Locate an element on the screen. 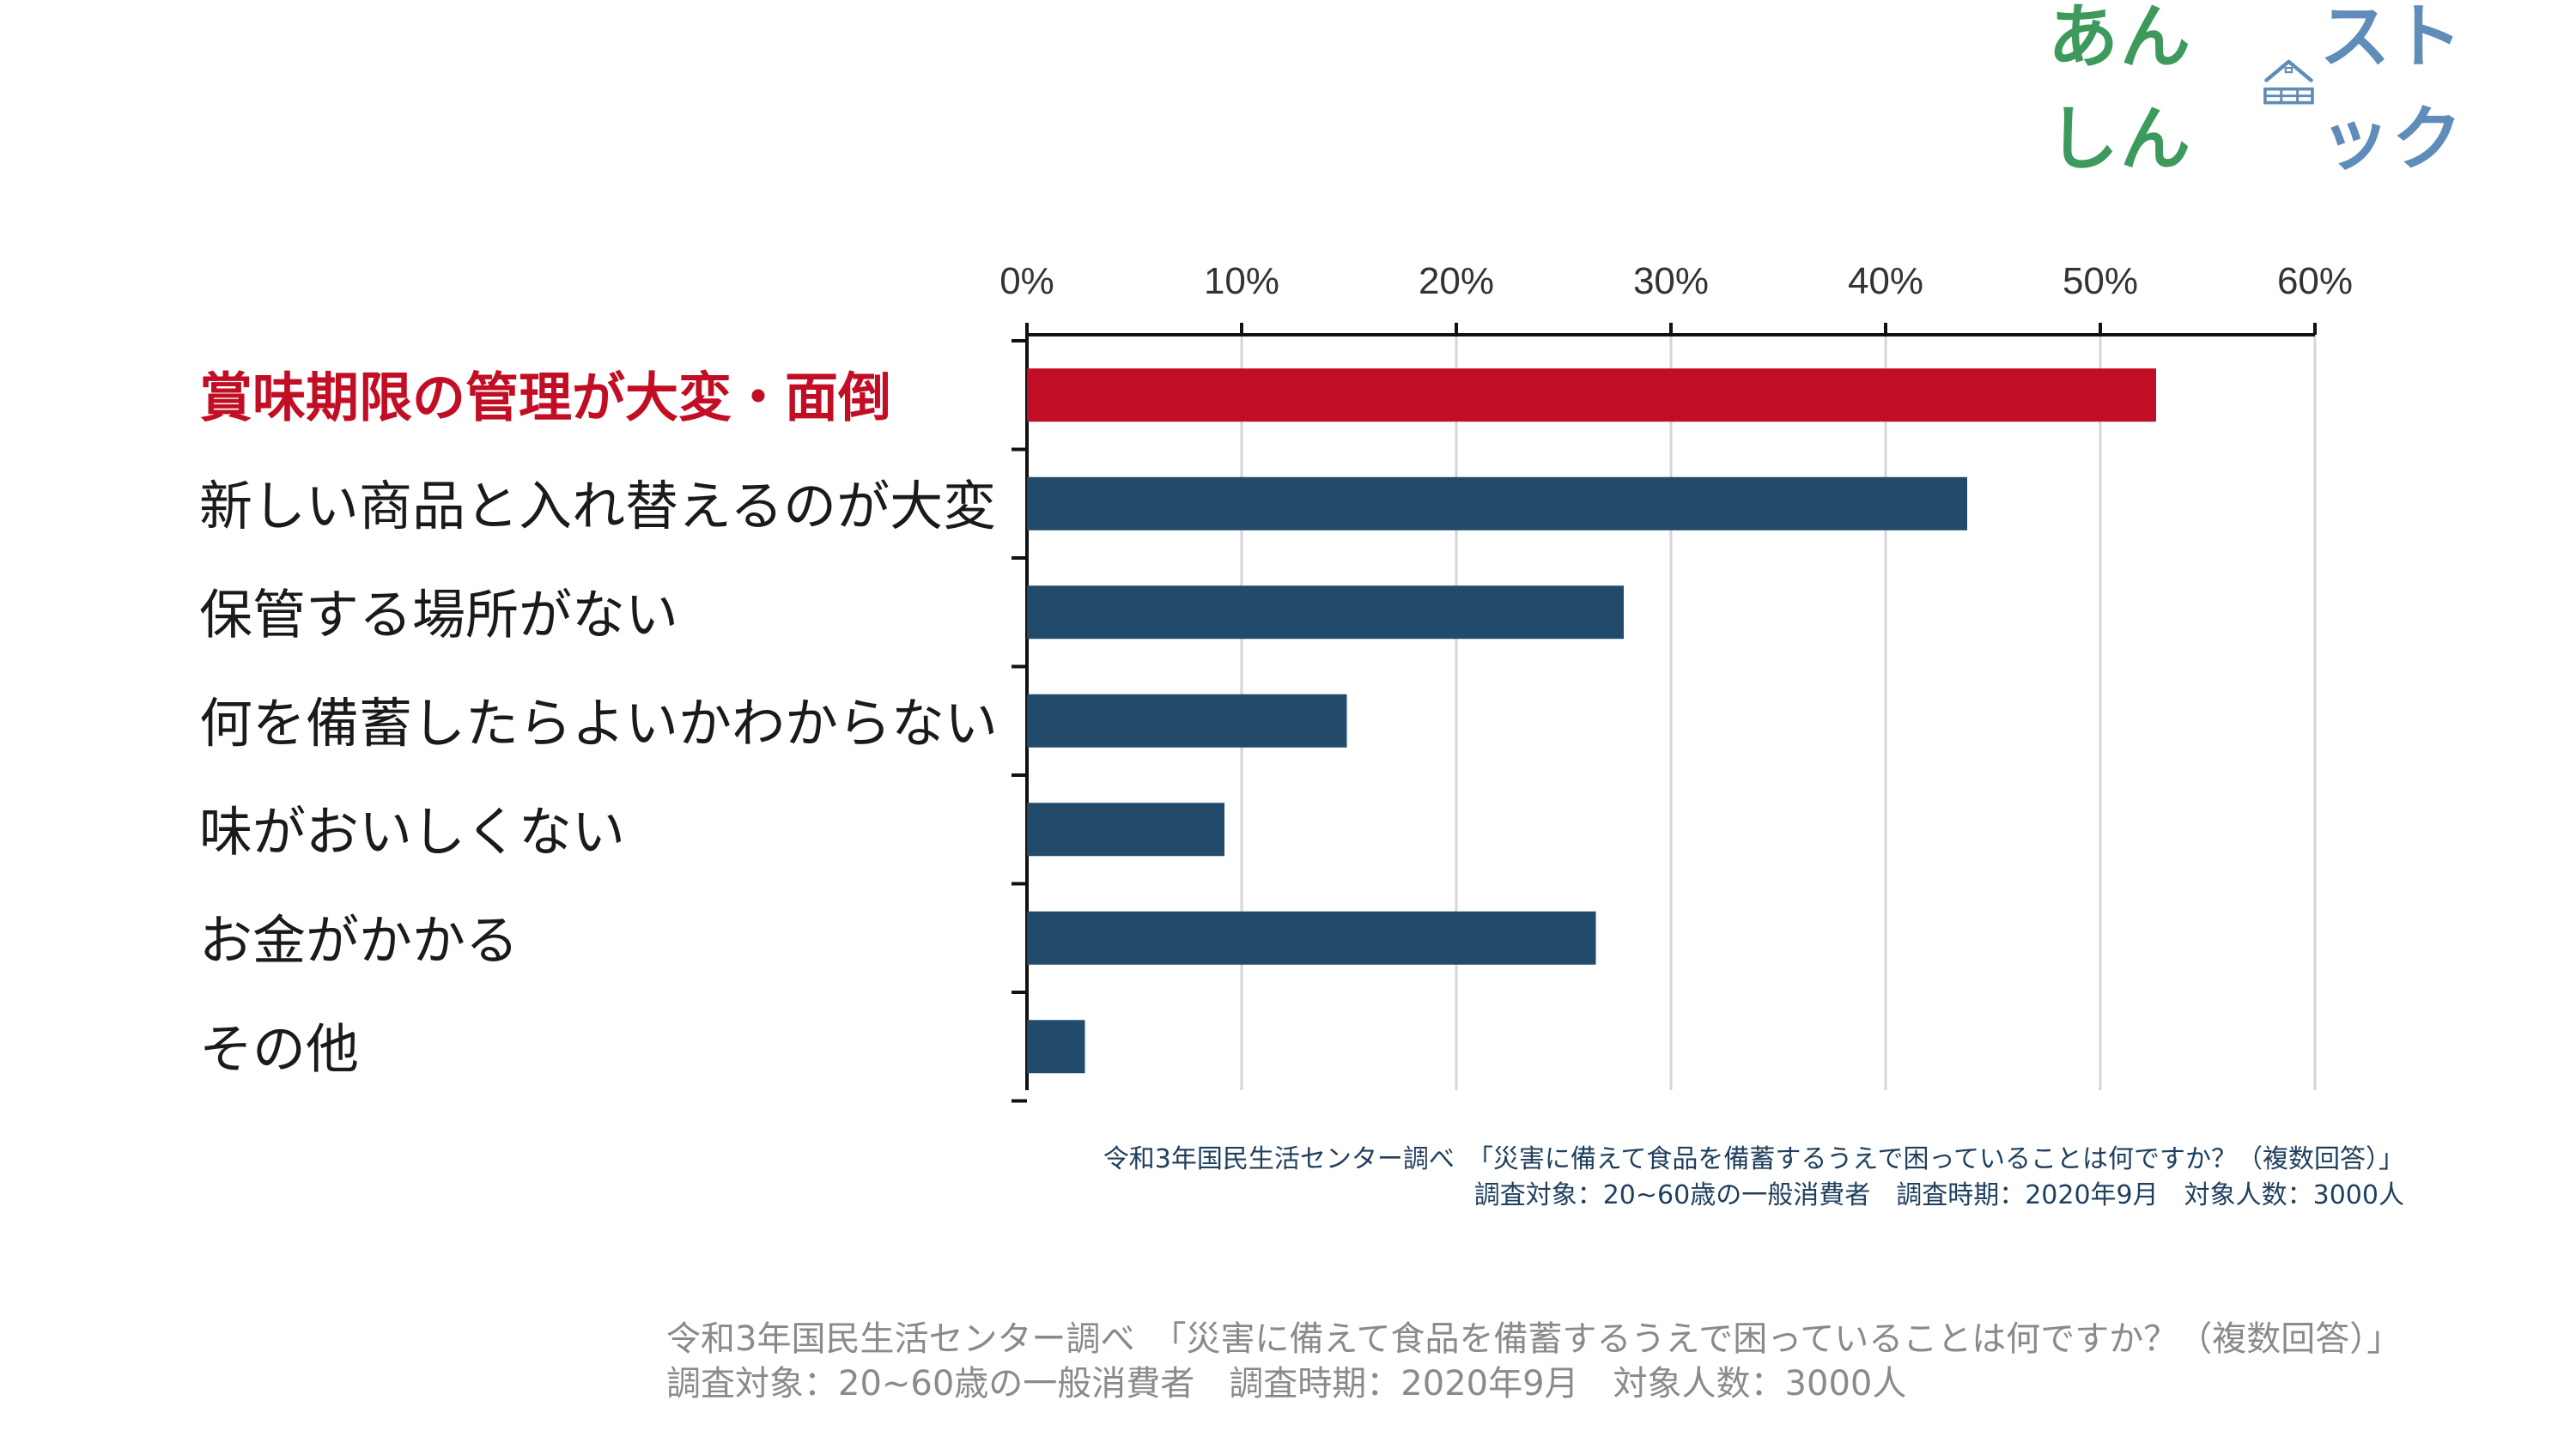  house-icon is located at coordinates (2288, 82).